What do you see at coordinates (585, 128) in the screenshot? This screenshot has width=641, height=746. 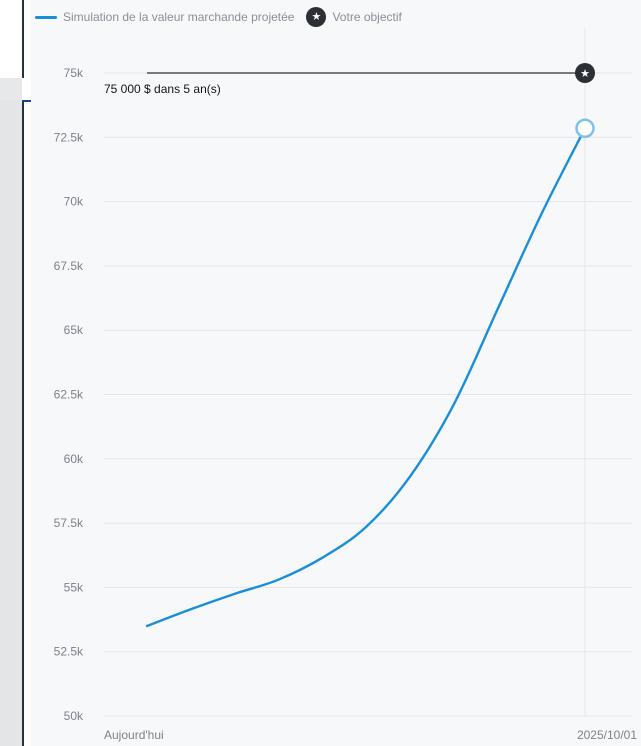 I see `series-end-point` at bounding box center [585, 128].